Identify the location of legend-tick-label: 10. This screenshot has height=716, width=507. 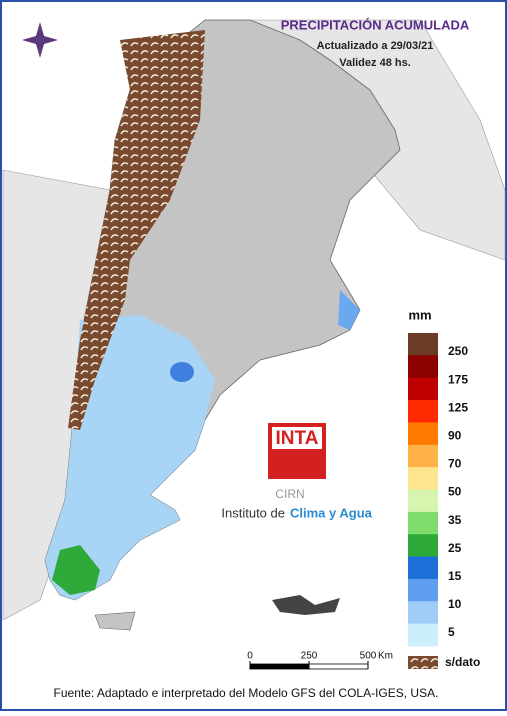
(455, 604).